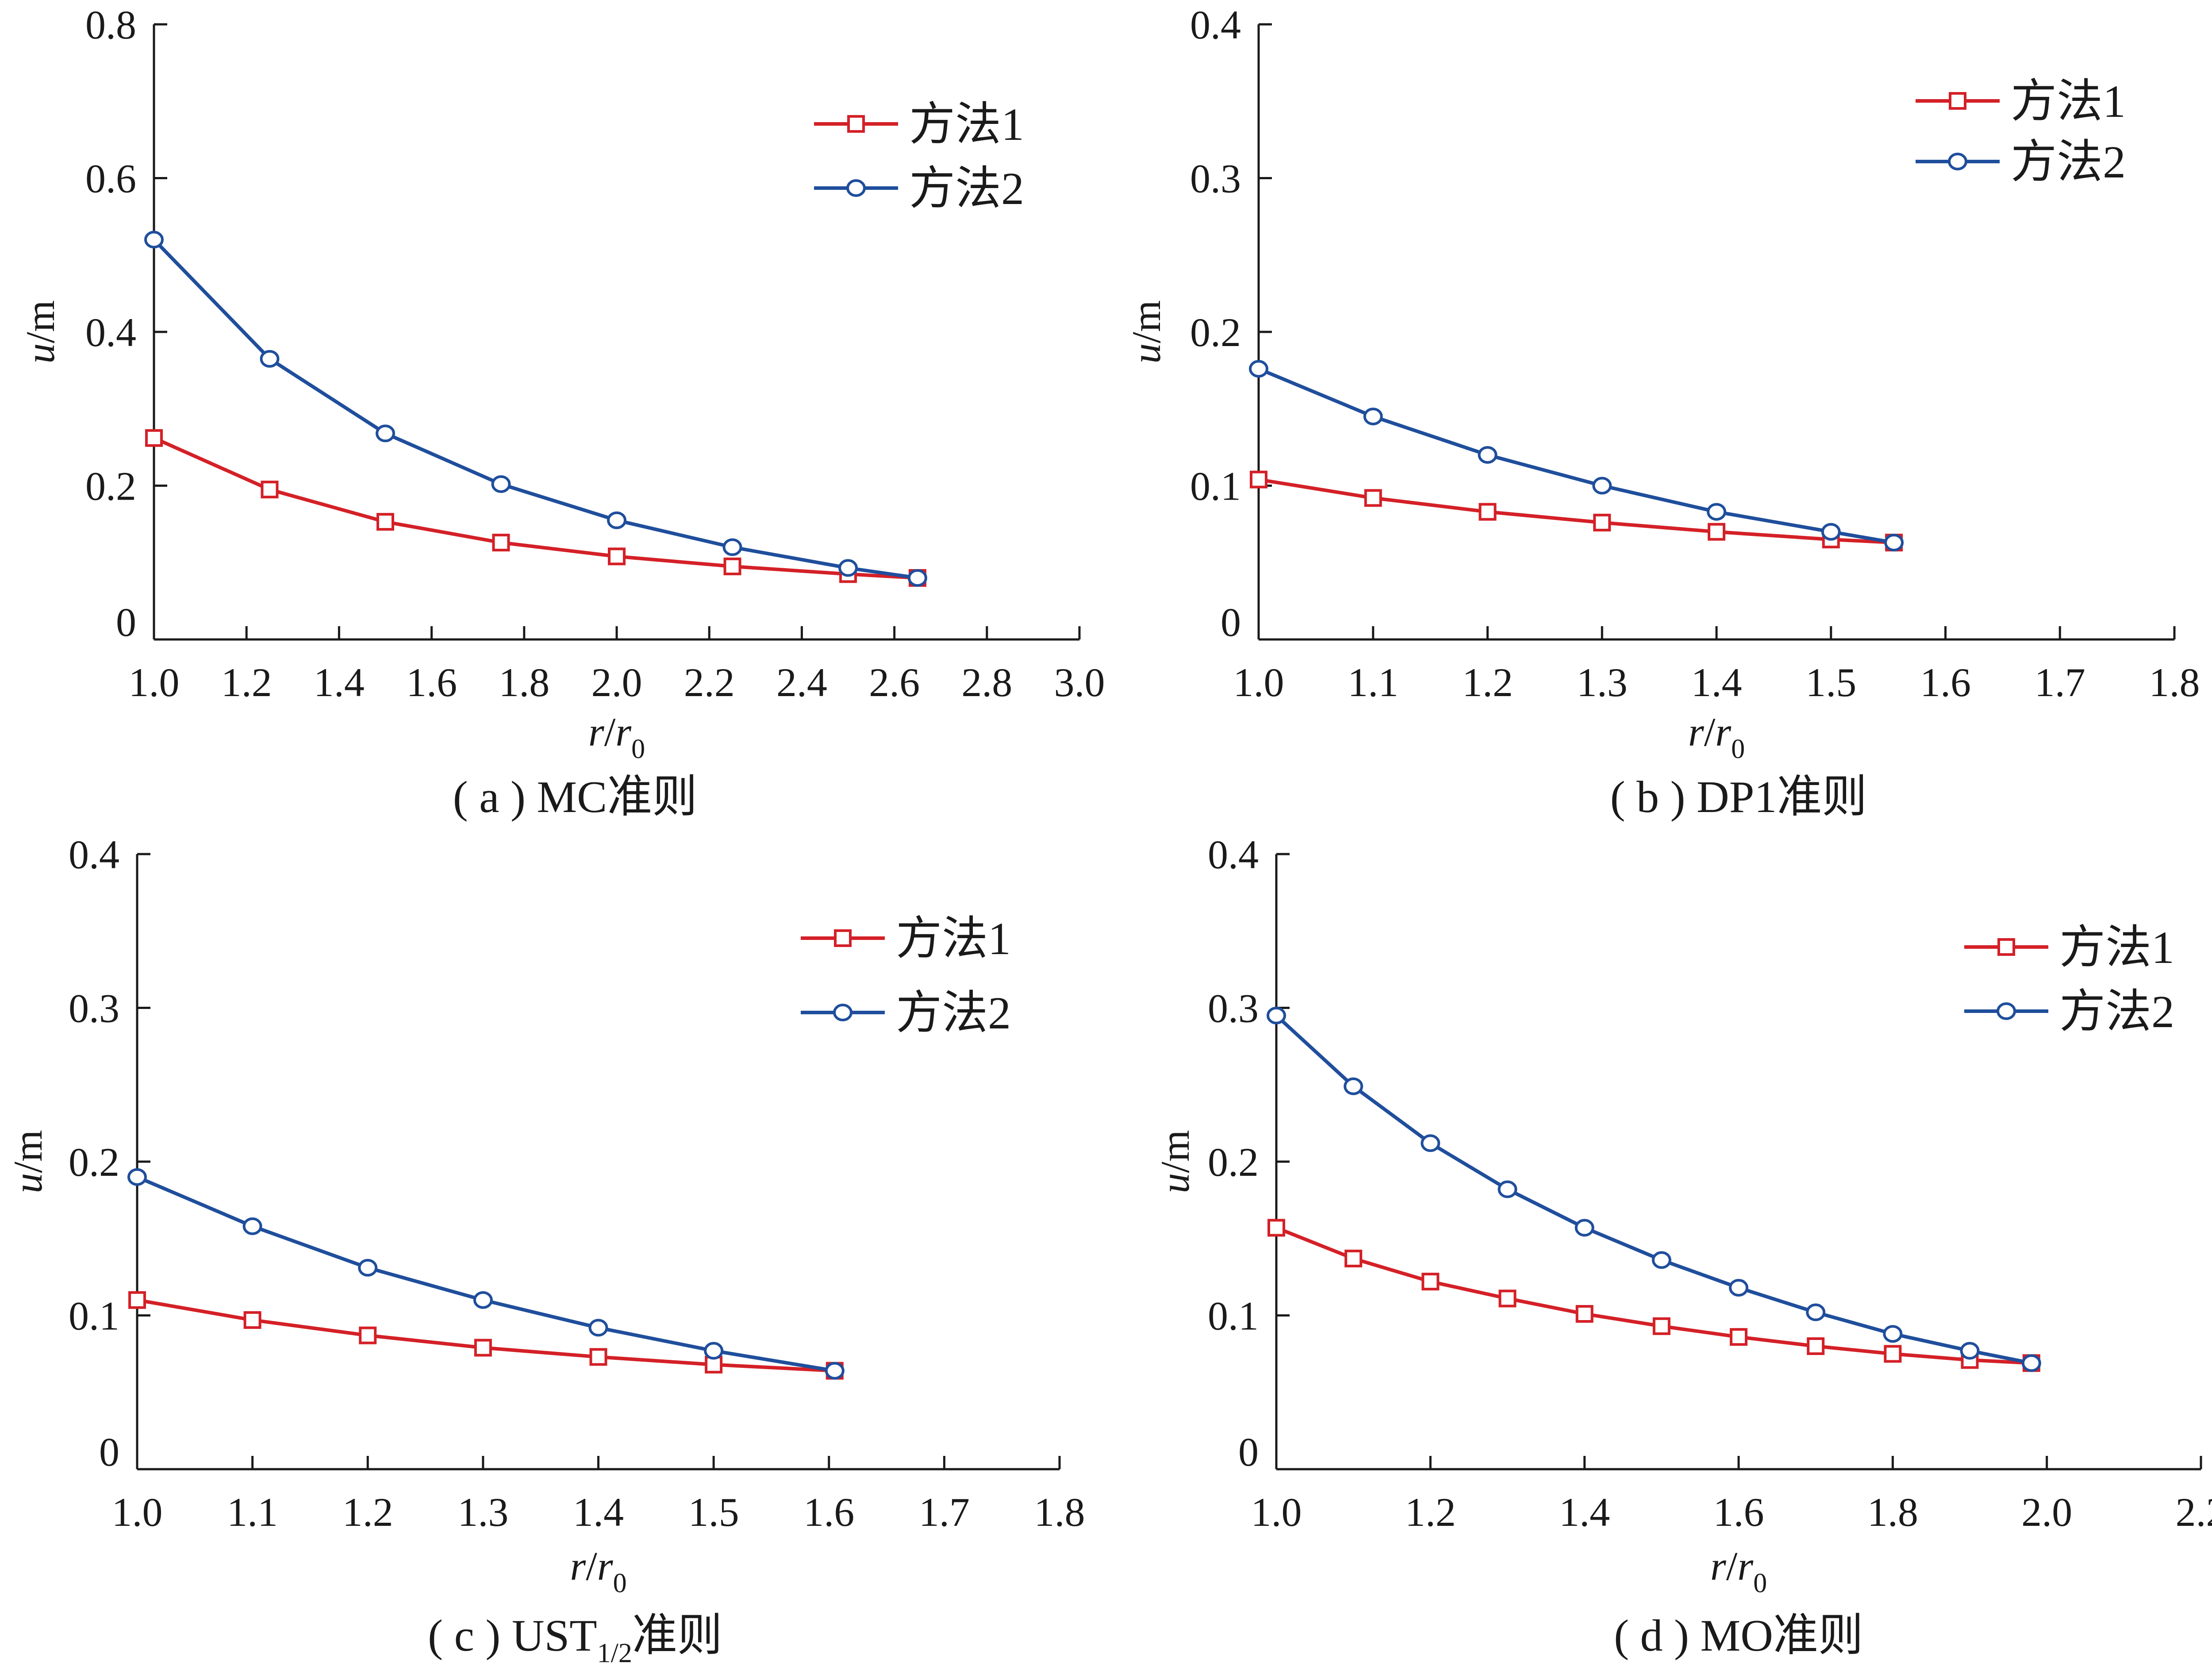 The height and width of the screenshot is (1667, 2212). Describe the element at coordinates (111, 25) in the screenshot. I see `y-tick-label: 0.8` at that location.